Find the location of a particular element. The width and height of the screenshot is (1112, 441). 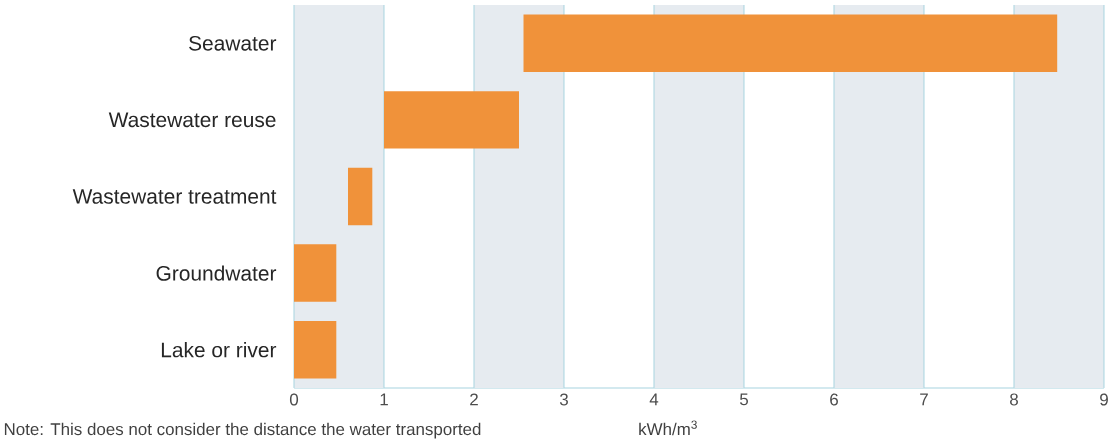

x-tick-label: 6 is located at coordinates (834, 399).